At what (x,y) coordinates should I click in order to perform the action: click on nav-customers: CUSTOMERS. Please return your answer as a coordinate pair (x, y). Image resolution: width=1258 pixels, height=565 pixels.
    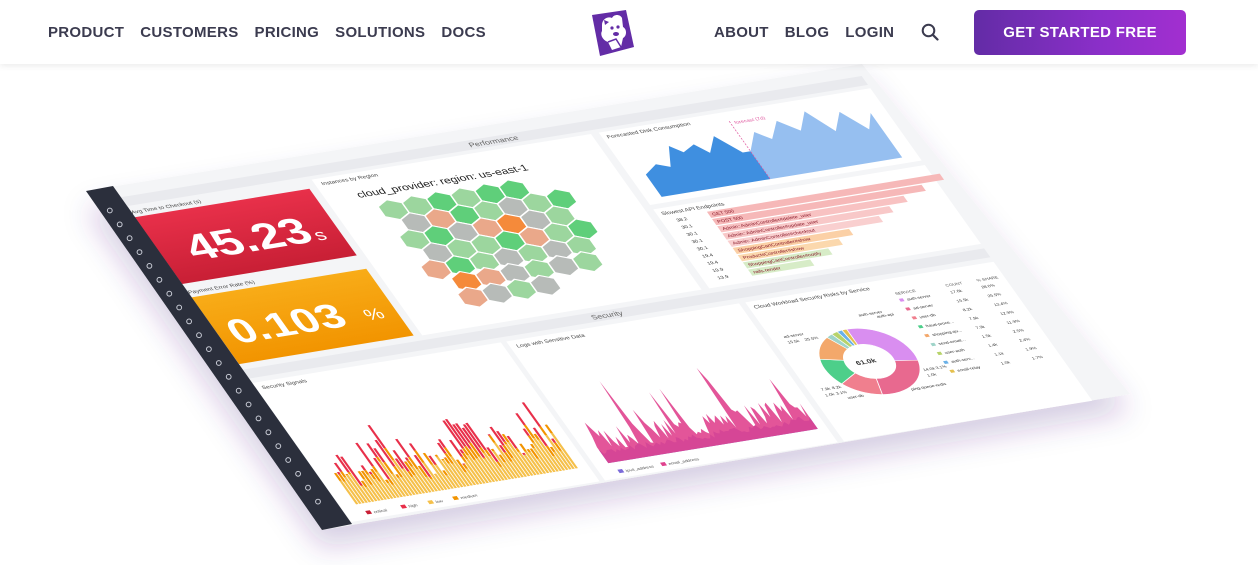
    Looking at the image, I should click on (189, 32).